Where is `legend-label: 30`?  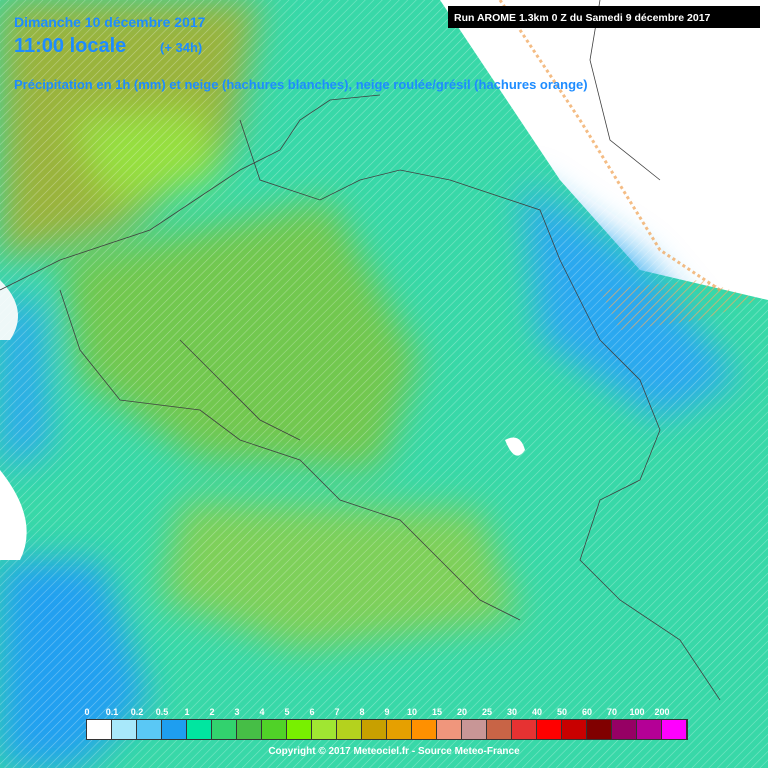 legend-label: 30 is located at coordinates (512, 712).